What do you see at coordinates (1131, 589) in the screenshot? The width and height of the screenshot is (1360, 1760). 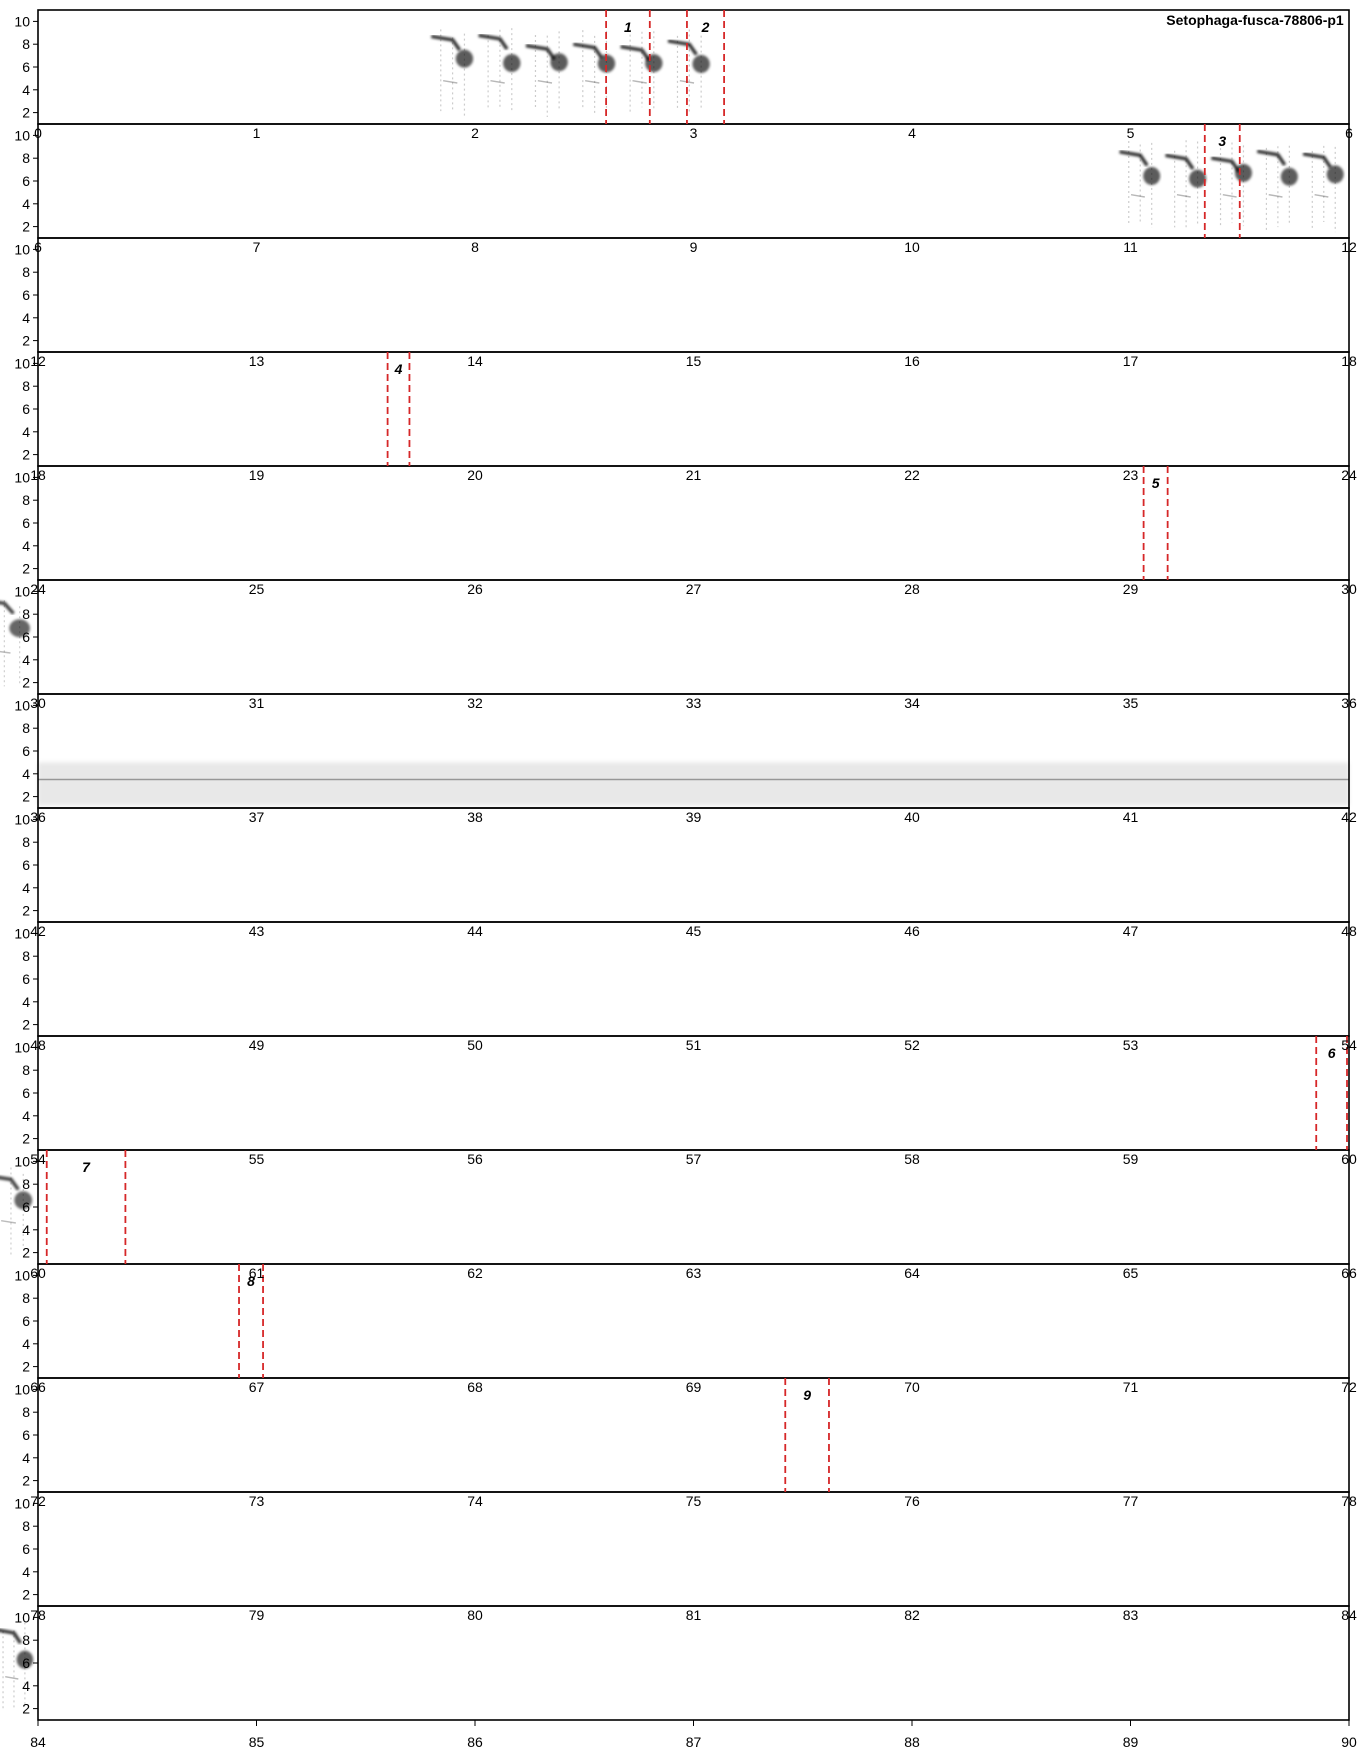 I see `x-tick-label: 29` at bounding box center [1131, 589].